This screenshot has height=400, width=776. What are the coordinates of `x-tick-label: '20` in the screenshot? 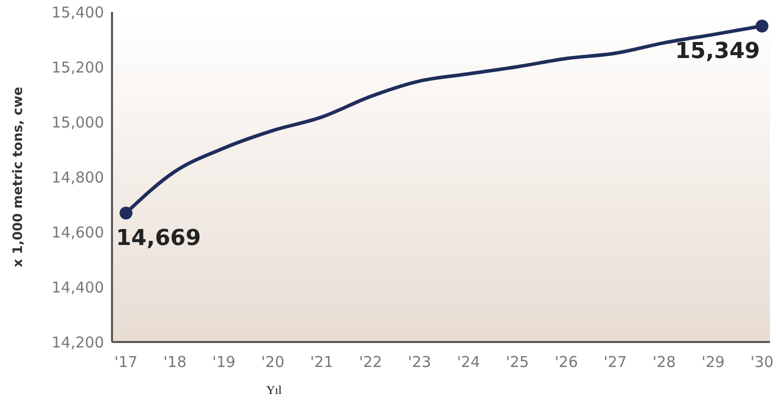 It's located at (272, 362).